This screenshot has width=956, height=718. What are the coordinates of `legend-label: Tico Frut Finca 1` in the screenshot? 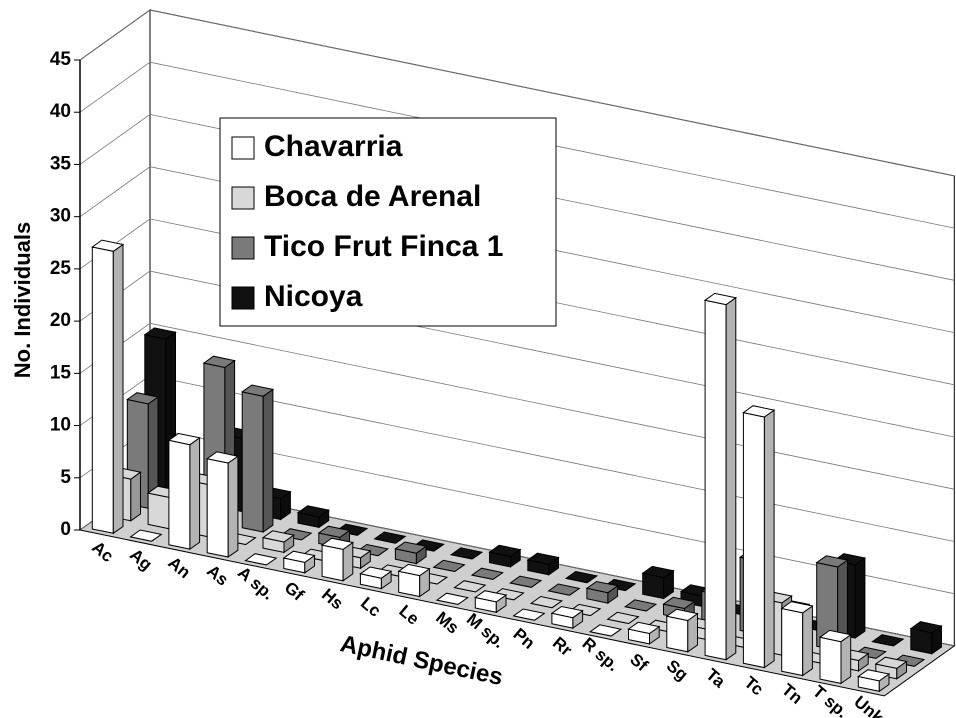 It's located at (384, 246).